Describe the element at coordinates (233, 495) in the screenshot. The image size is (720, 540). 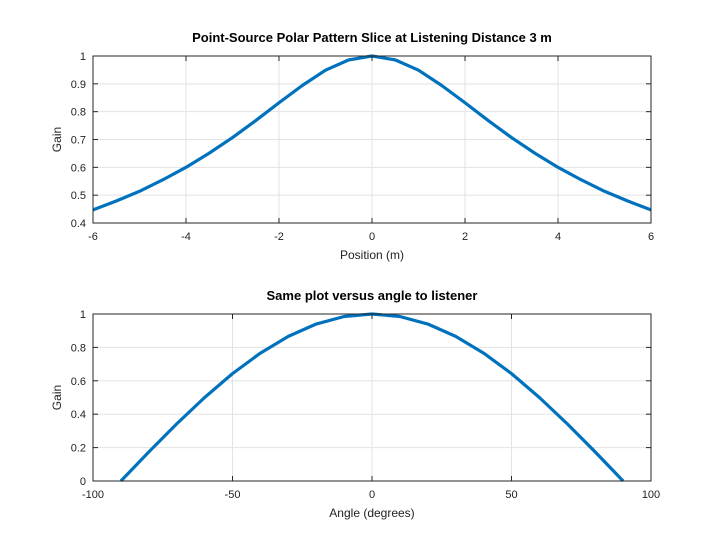
I see `bottom-x-tick-label: -50` at that location.